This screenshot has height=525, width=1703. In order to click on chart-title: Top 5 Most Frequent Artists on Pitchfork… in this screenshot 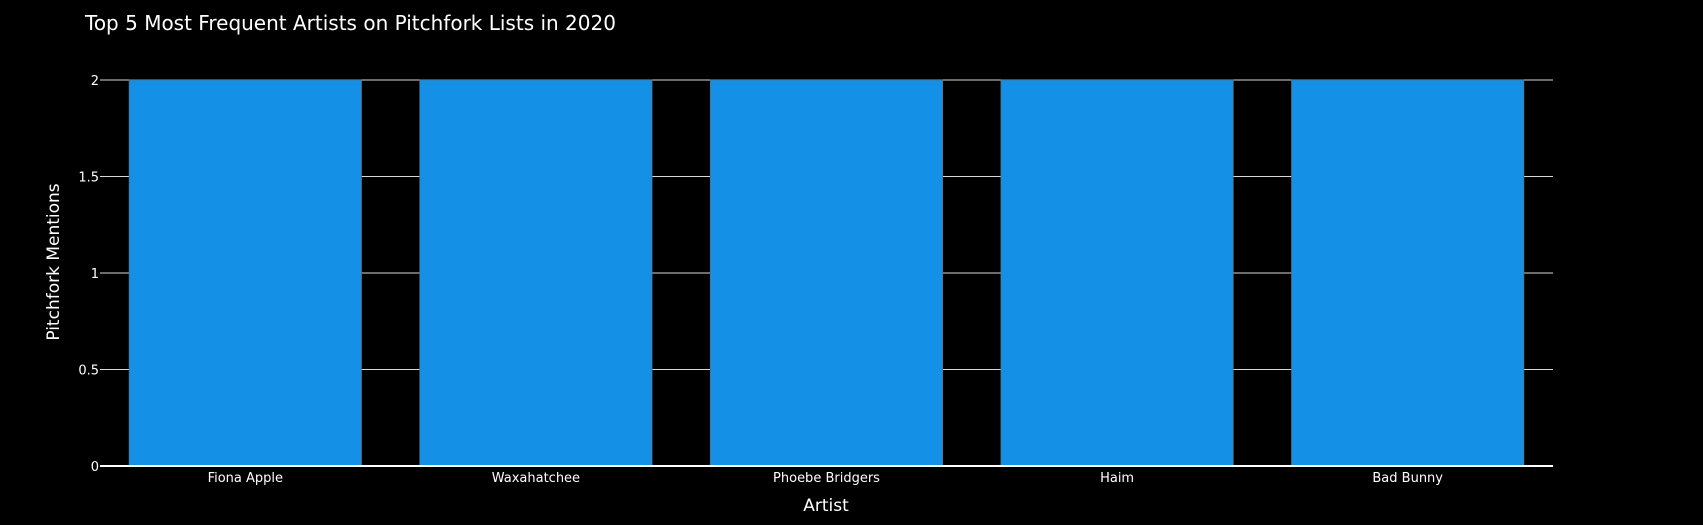, I will do `click(350, 23)`.